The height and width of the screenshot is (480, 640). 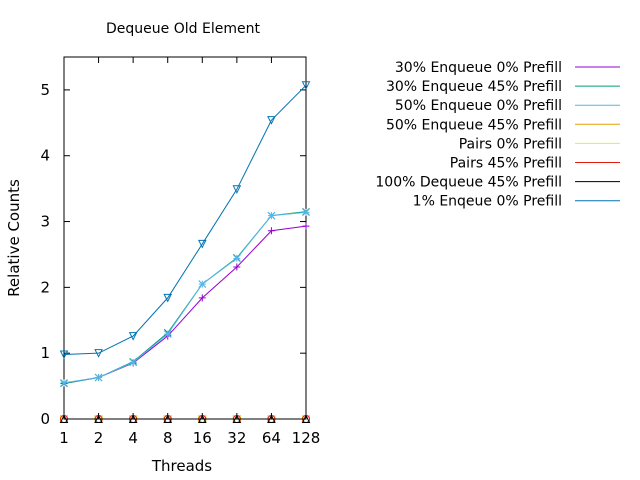 I want to click on series-100-dequeue-45-prefill, so click(x=185, y=418).